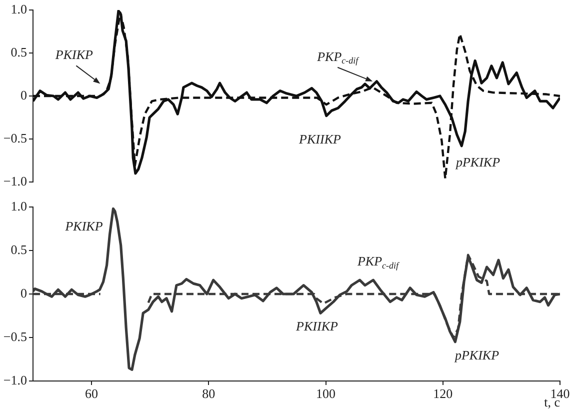  Describe the element at coordinates (326, 394) in the screenshot. I see `x-tick-label: 100` at that location.